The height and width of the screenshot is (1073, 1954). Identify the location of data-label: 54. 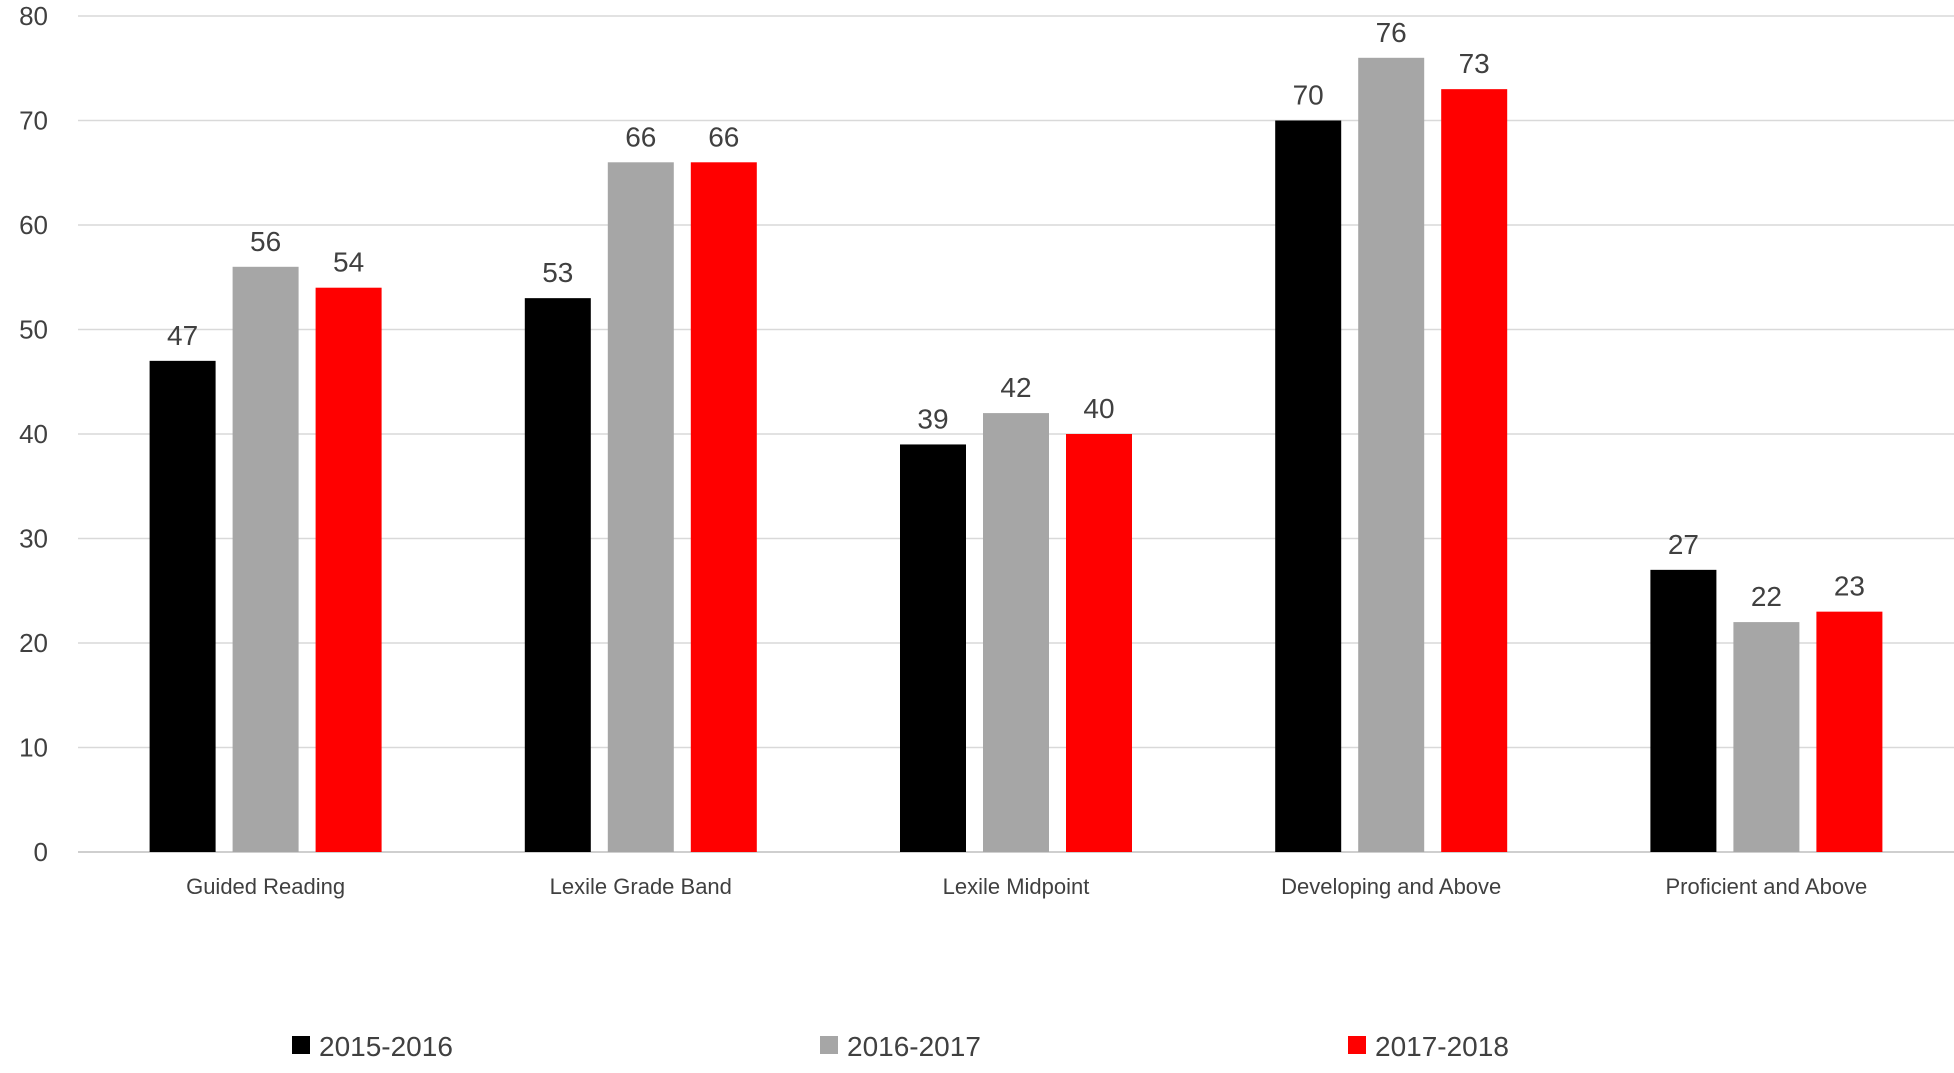
(348, 262).